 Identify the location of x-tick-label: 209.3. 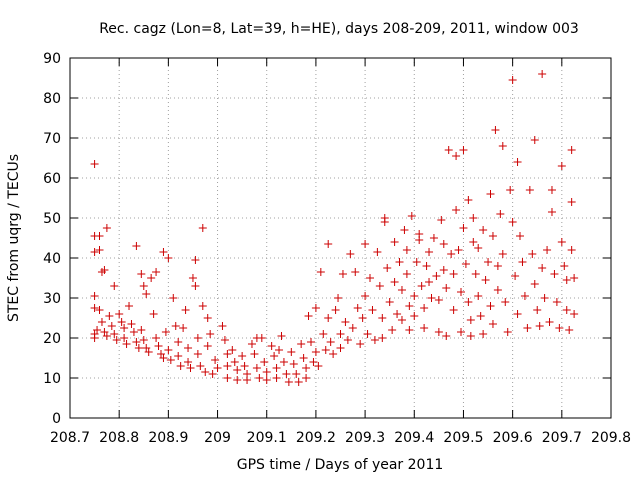
(365, 438).